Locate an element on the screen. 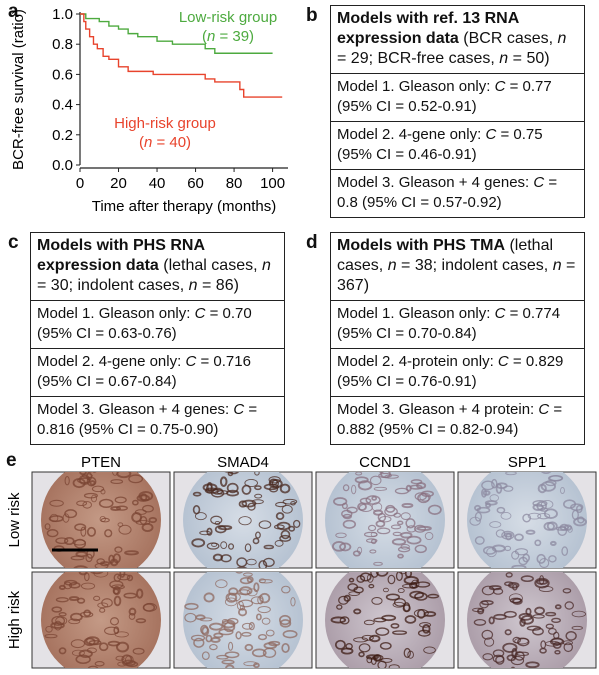 The height and width of the screenshot is (675, 599). y-tick-label: 0.0 is located at coordinates (62, 165).